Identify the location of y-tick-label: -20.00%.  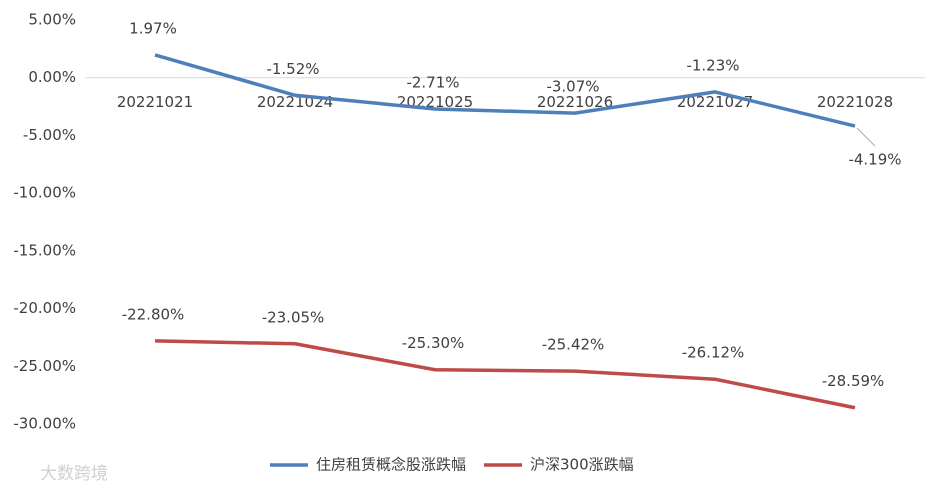
(44, 308).